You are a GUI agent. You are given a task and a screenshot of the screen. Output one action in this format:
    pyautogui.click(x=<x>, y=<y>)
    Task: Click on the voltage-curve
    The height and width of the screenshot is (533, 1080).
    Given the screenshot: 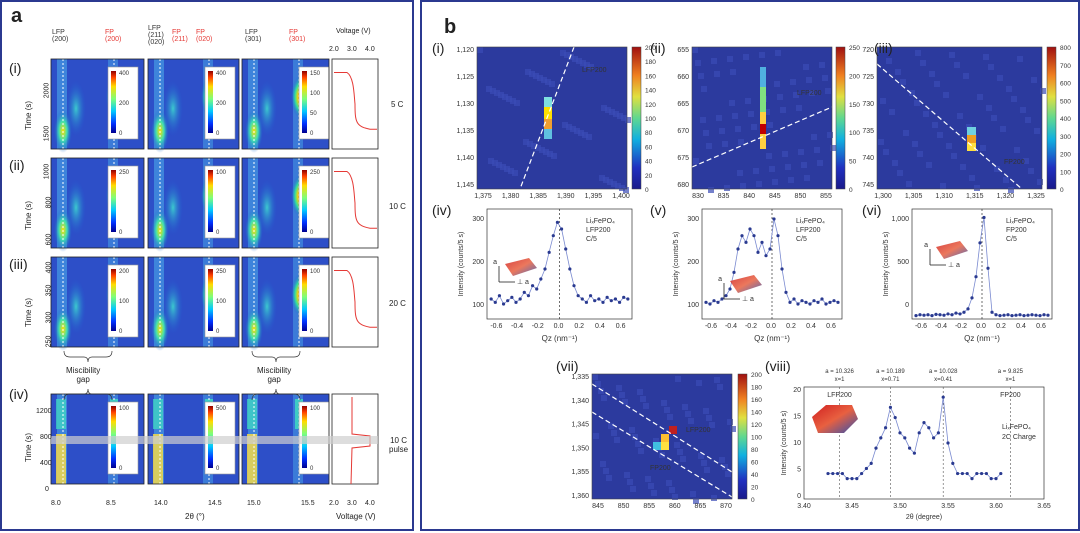 What is the action you would take?
    pyautogui.click(x=355, y=299)
    